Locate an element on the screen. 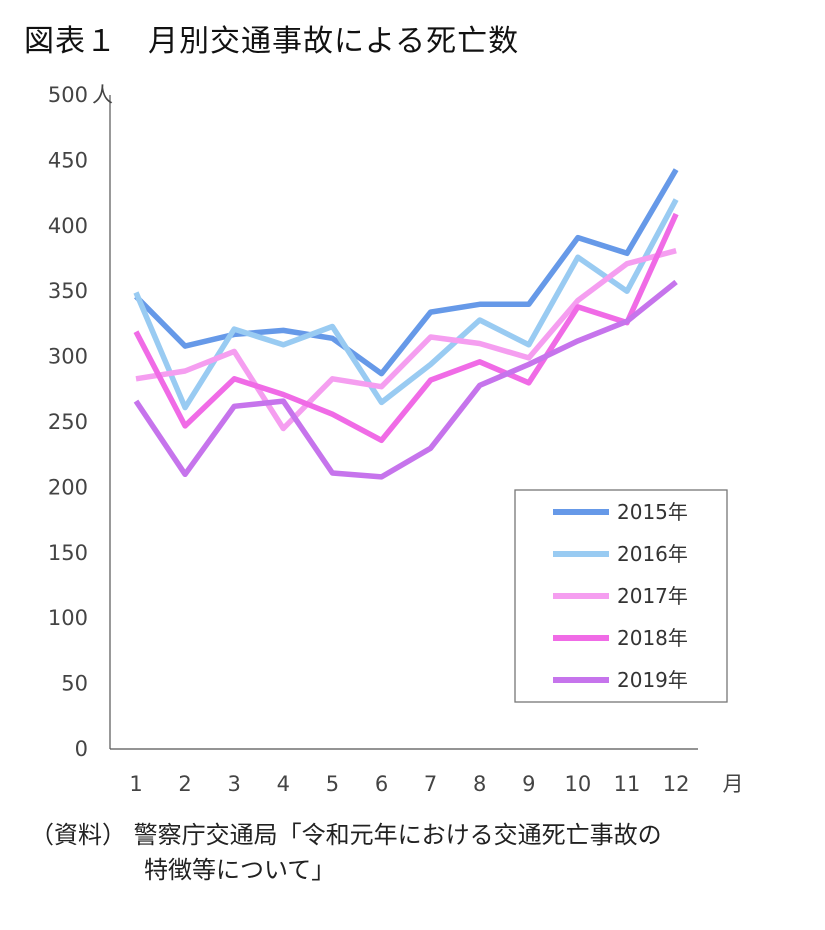 The image size is (825, 930). y-axis-tick-labels: 0 50 100 150 200 250 300 350 400 450 500 人 is located at coordinates (80, 422).